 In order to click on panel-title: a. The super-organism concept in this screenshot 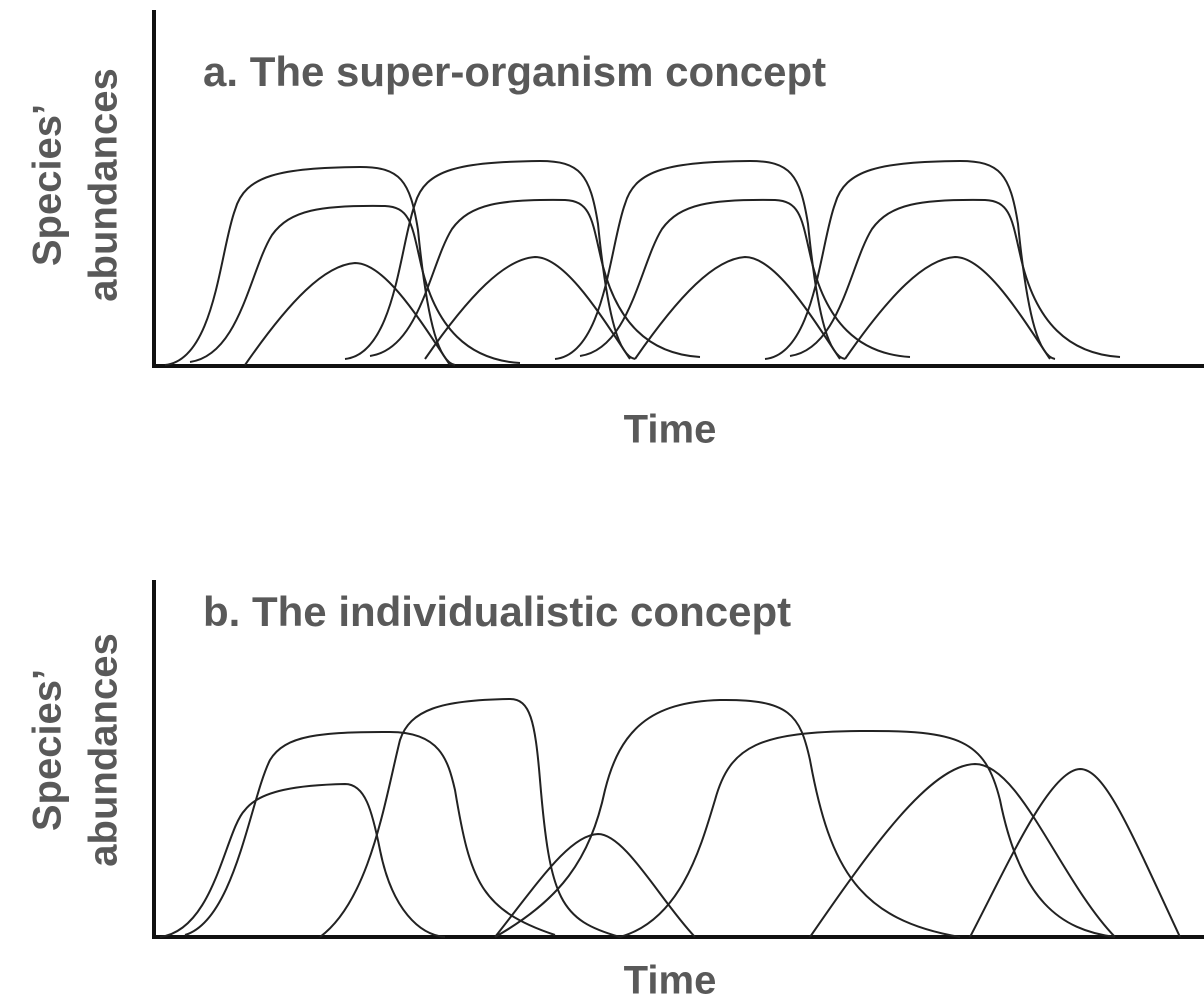, I will do `click(514, 71)`.